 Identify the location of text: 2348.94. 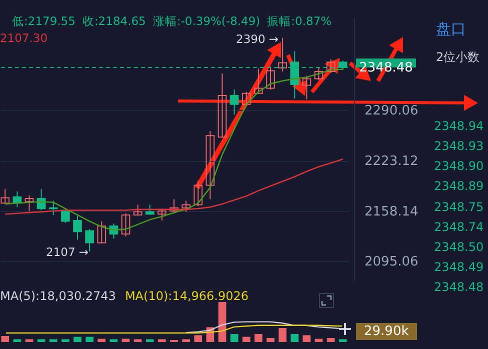
(459, 126).